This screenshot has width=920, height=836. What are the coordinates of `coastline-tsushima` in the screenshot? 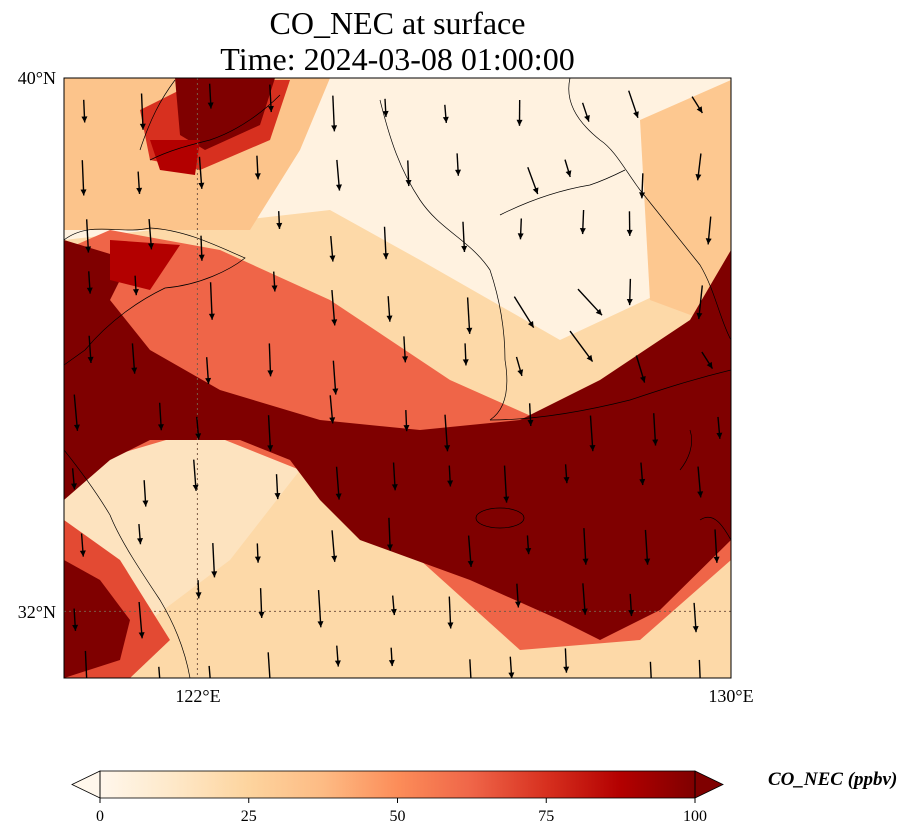 It's located at (686, 450).